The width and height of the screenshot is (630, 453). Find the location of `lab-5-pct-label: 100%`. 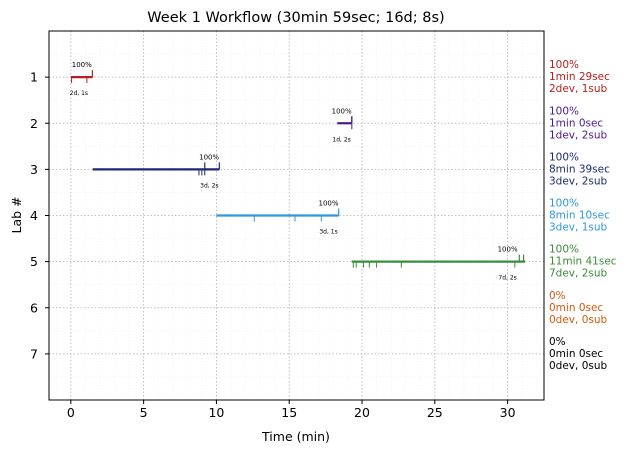

lab-5-pct-label: 100% is located at coordinates (508, 250).